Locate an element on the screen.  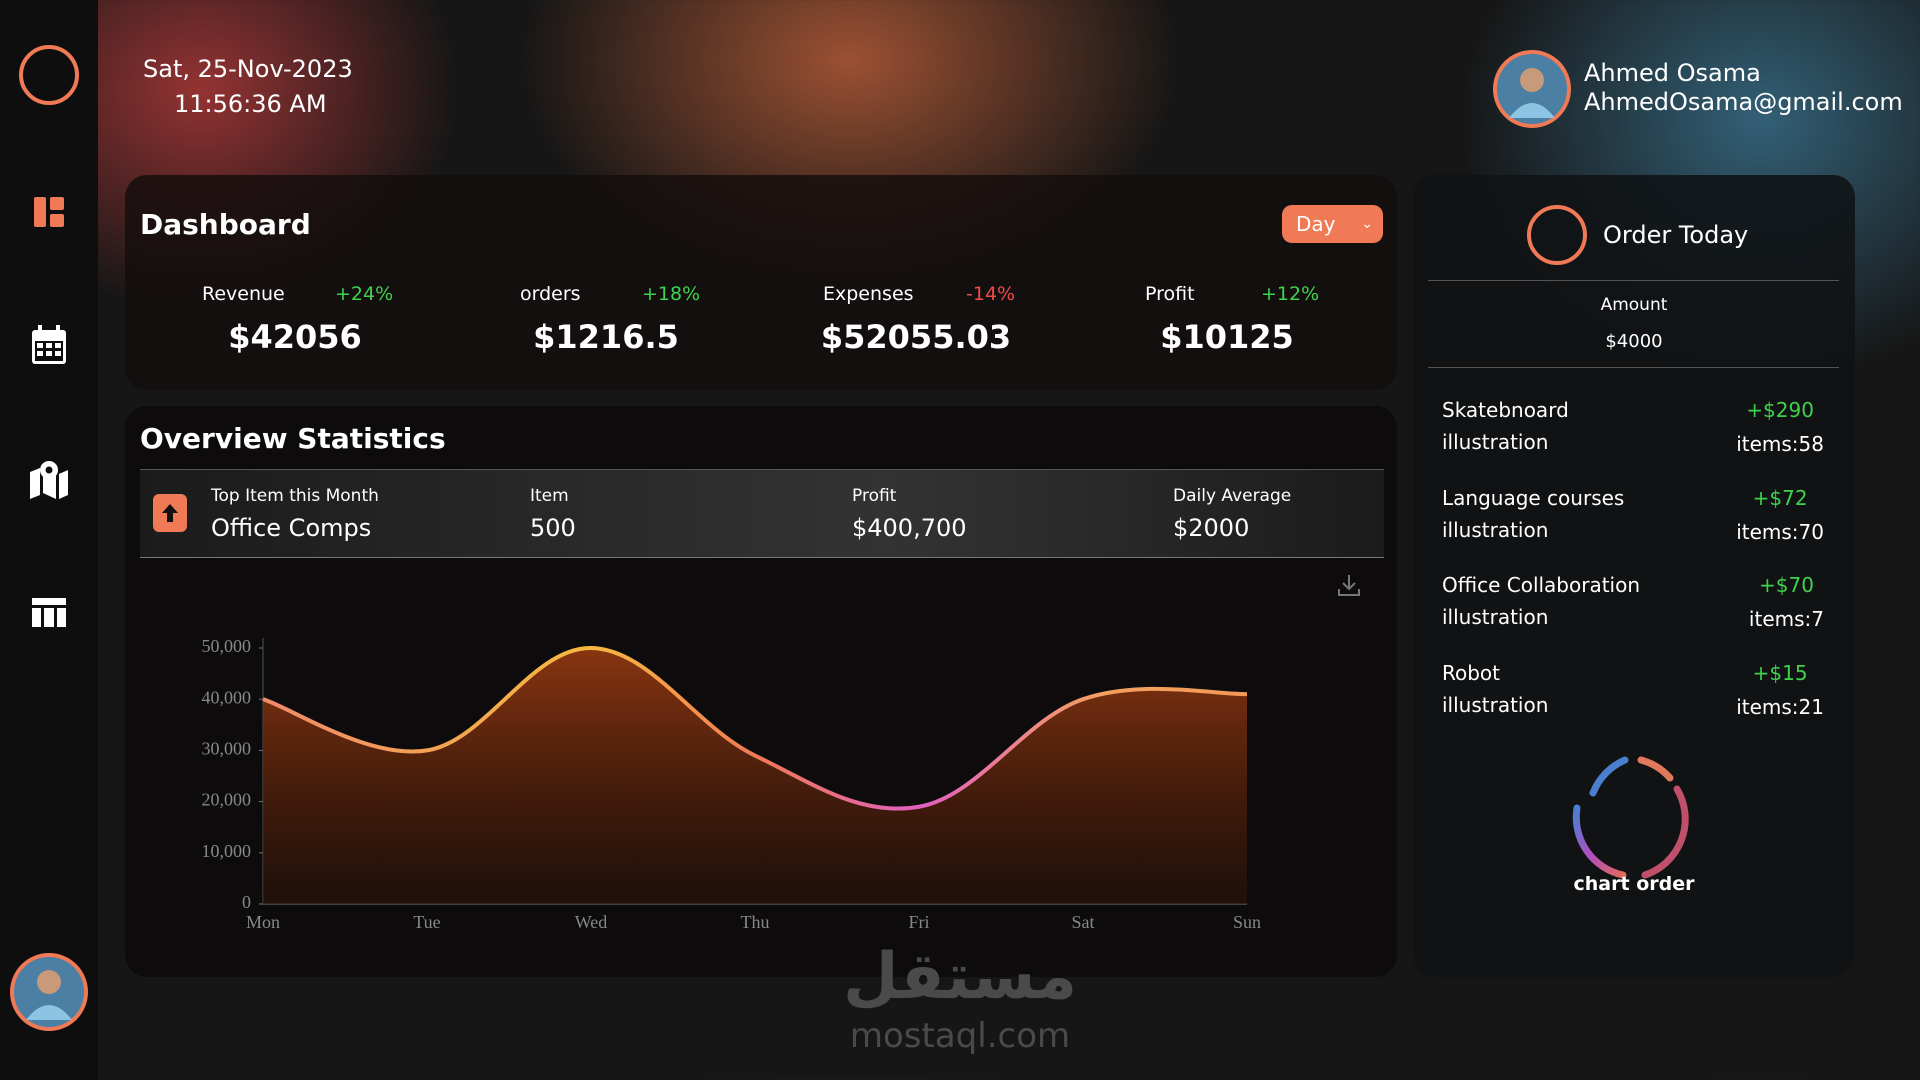
order-price: +$15 is located at coordinates (1780, 672).